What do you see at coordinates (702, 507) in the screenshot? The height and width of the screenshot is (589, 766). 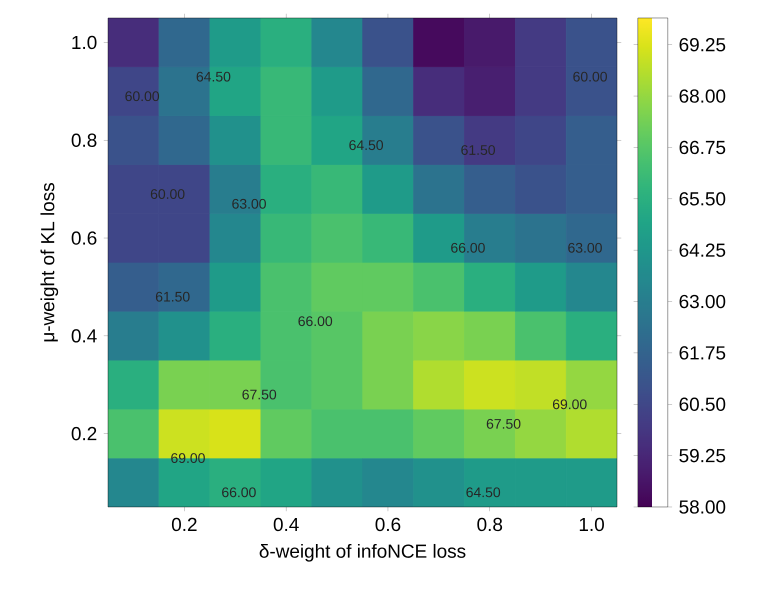 I see `color-bar-label: 58.00` at bounding box center [702, 507].